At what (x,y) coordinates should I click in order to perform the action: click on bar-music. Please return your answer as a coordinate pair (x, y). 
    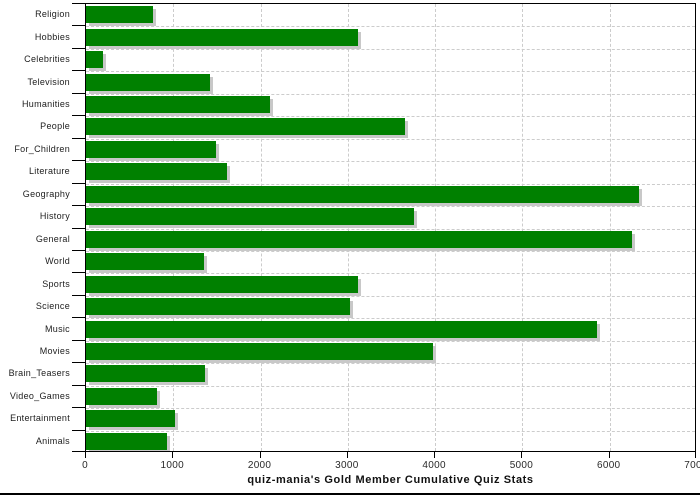
    Looking at the image, I should click on (342, 329).